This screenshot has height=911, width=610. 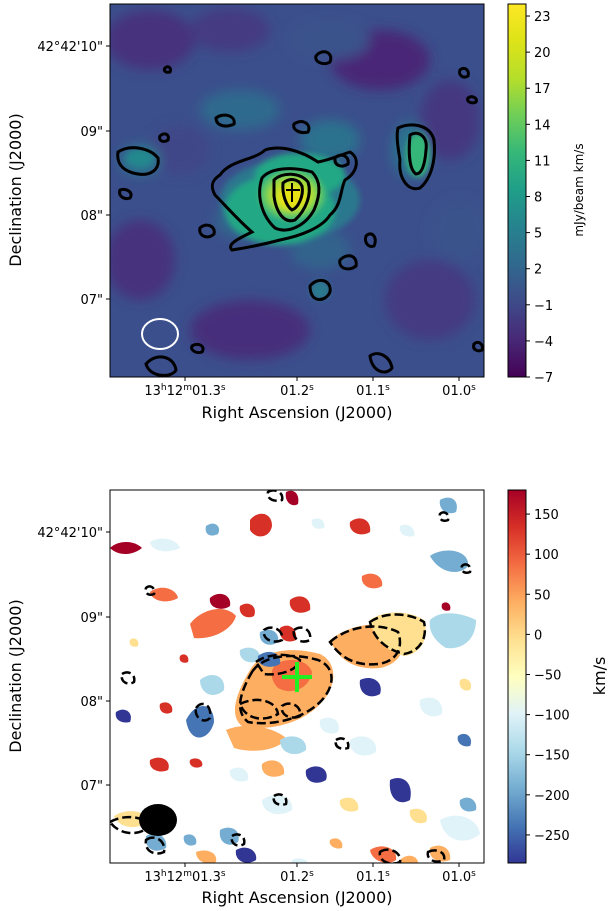 What do you see at coordinates (158, 820) in the screenshot?
I see `beam-ellipse-filled` at bounding box center [158, 820].